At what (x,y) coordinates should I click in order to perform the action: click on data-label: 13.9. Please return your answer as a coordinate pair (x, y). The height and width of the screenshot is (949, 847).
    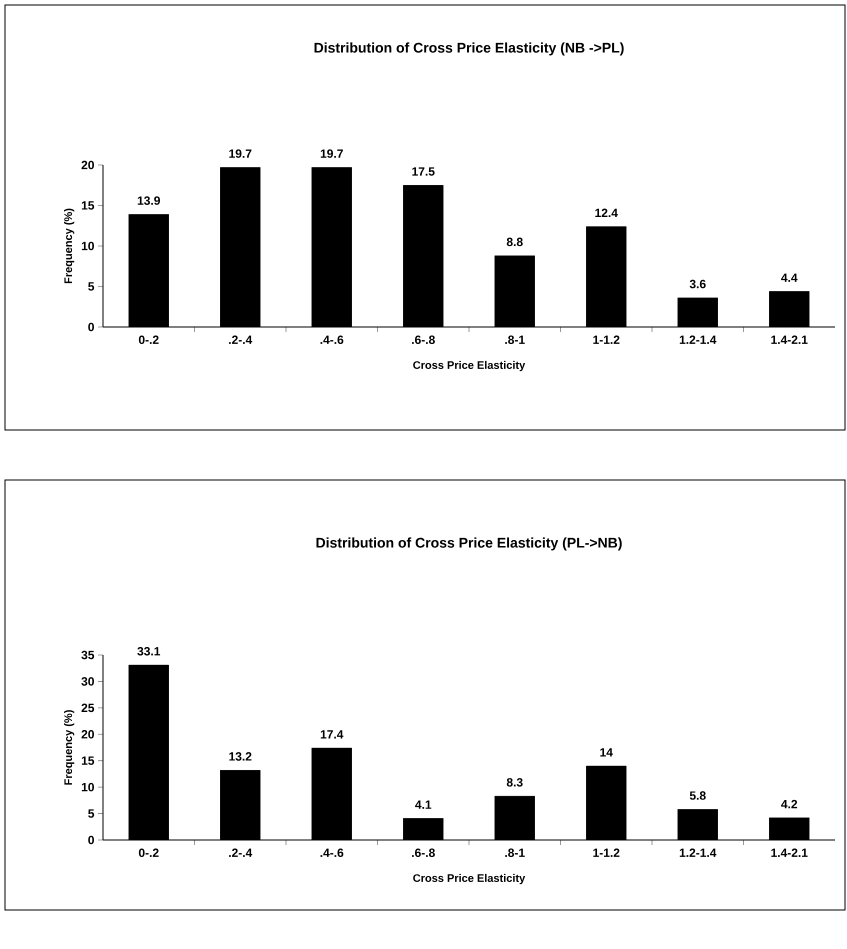
    Looking at the image, I should click on (149, 200).